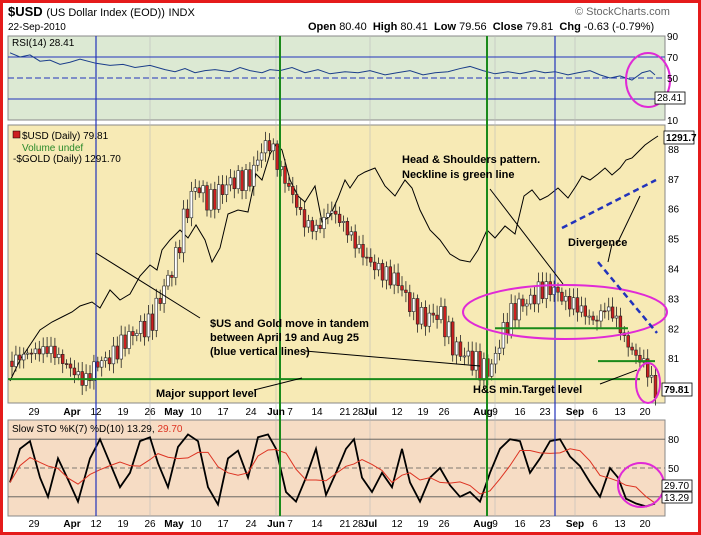  I want to click on high-value: 80.41, so click(414, 27).